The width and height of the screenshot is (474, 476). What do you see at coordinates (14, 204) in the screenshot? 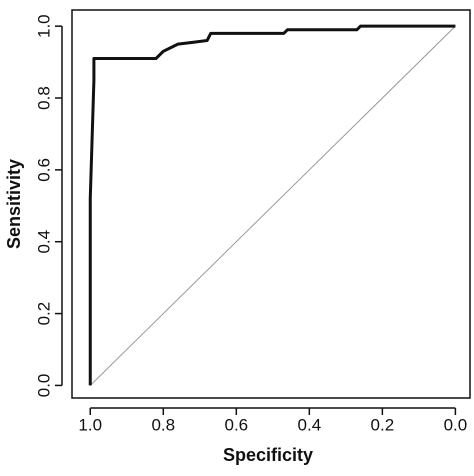
I see `y-axis-title: Sensitivity` at bounding box center [14, 204].